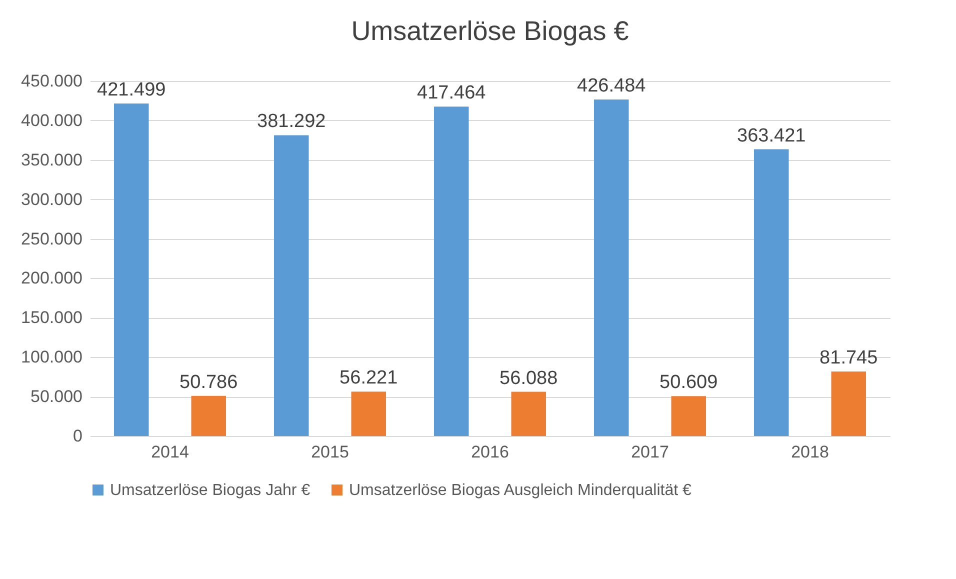 The height and width of the screenshot is (579, 956). Describe the element at coordinates (330, 452) in the screenshot. I see `x-tick-label: 2015` at that location.